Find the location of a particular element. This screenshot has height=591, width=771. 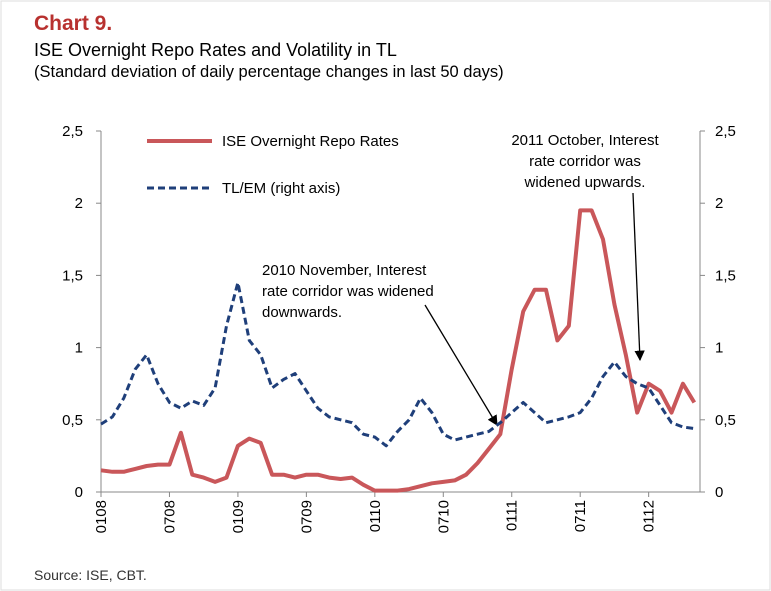

y2-tick-label: 1,5 is located at coordinates (725, 275).